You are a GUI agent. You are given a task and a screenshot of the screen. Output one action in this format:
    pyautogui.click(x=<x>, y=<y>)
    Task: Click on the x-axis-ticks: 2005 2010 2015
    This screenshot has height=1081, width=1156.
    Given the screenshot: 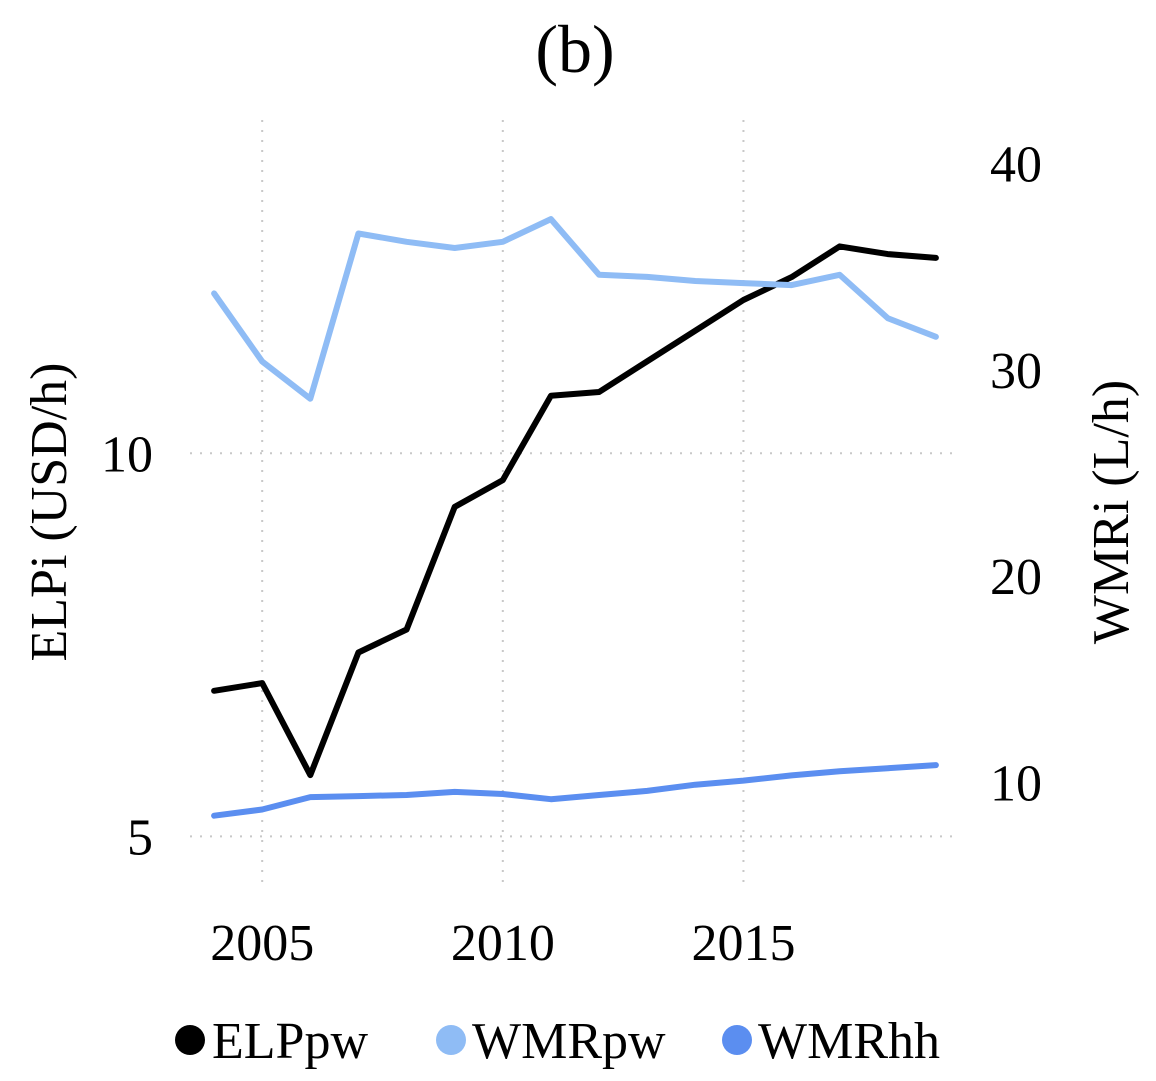 What is the action you would take?
    pyautogui.click(x=502, y=943)
    